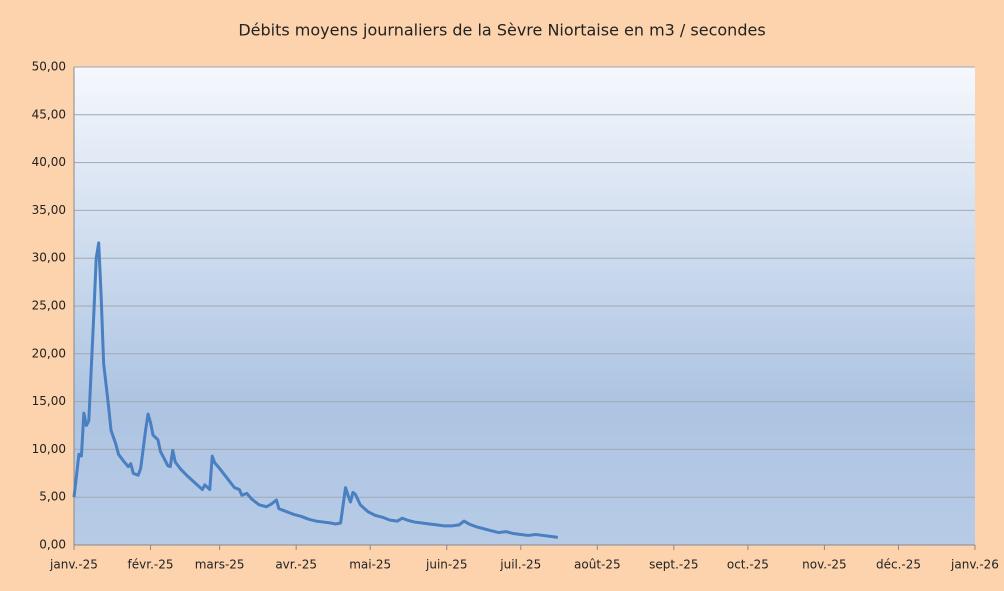  What do you see at coordinates (49, 210) in the screenshot?
I see `y-tick-label: 35,00` at bounding box center [49, 210].